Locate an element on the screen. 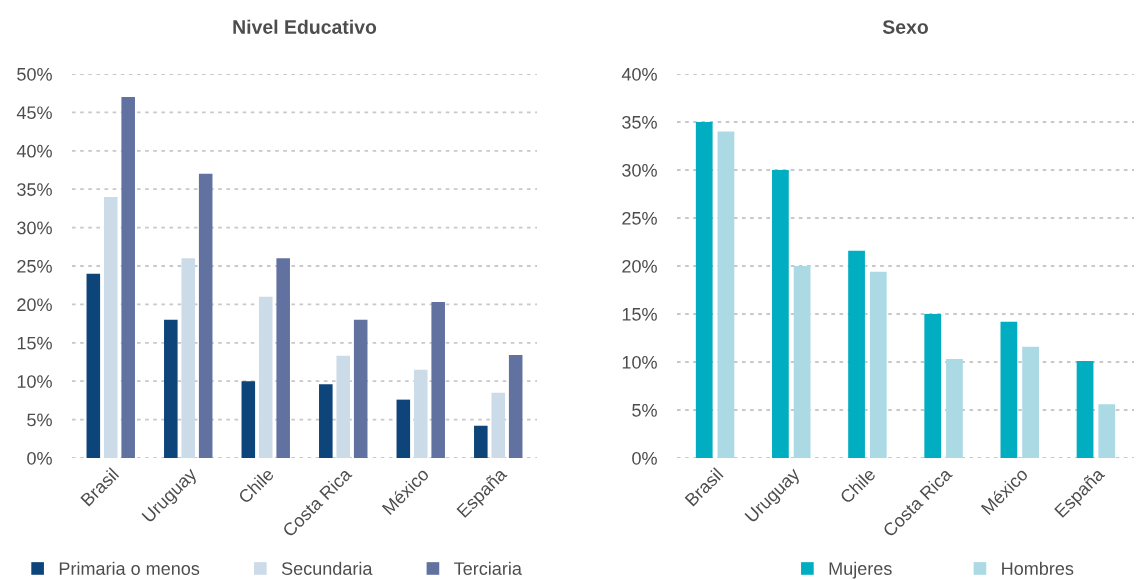 The height and width of the screenshot is (580, 1136). legend-label: Hombres is located at coordinates (1038, 568).